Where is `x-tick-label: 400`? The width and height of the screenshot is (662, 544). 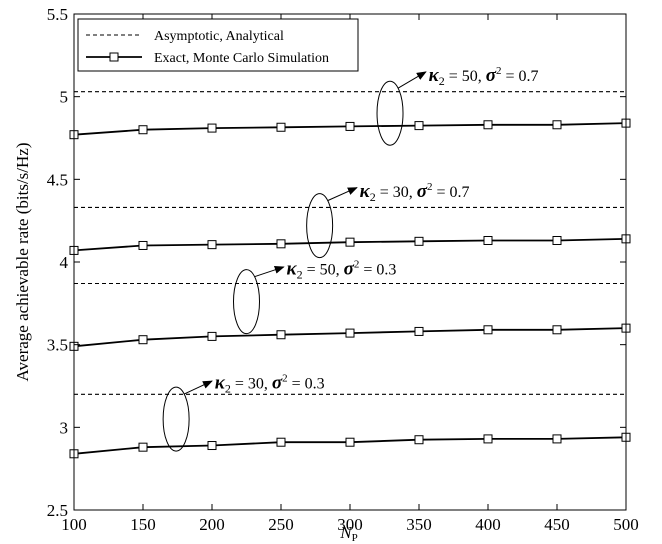
x-tick-label: 400 is located at coordinates (488, 524).